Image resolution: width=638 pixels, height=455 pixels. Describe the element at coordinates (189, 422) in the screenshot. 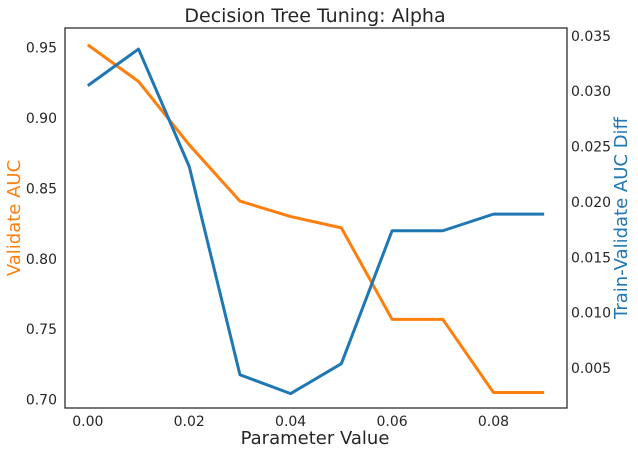

I see `x-tick-label: 0.02` at that location.